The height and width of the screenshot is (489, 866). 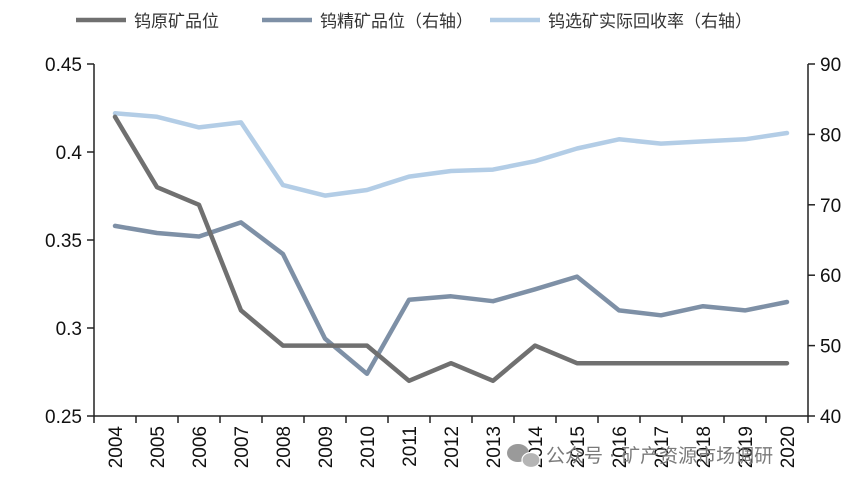 What do you see at coordinates (830, 65) in the screenshot?
I see `right-tick-label: 90` at bounding box center [830, 65].